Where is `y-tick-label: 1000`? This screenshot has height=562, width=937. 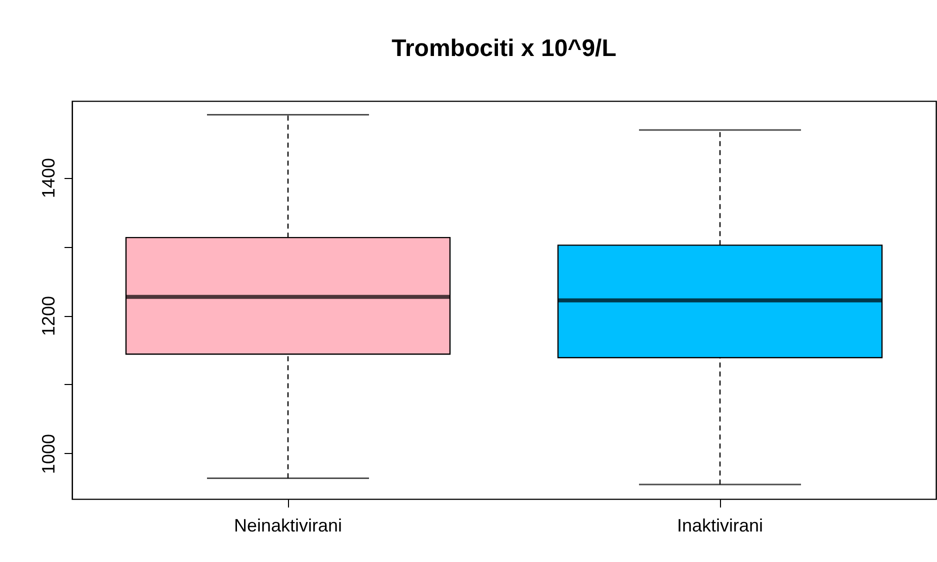 y-tick-label: 1000 is located at coordinates (48, 454).